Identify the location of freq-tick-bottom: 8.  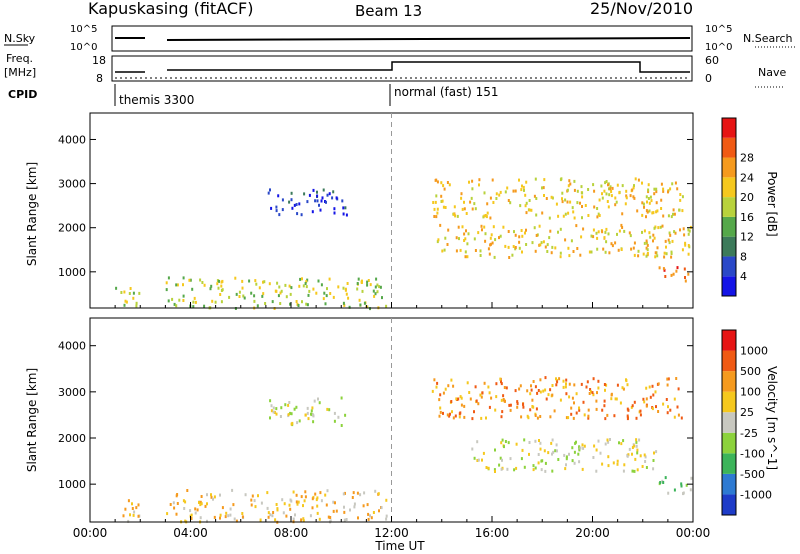
(99, 78).